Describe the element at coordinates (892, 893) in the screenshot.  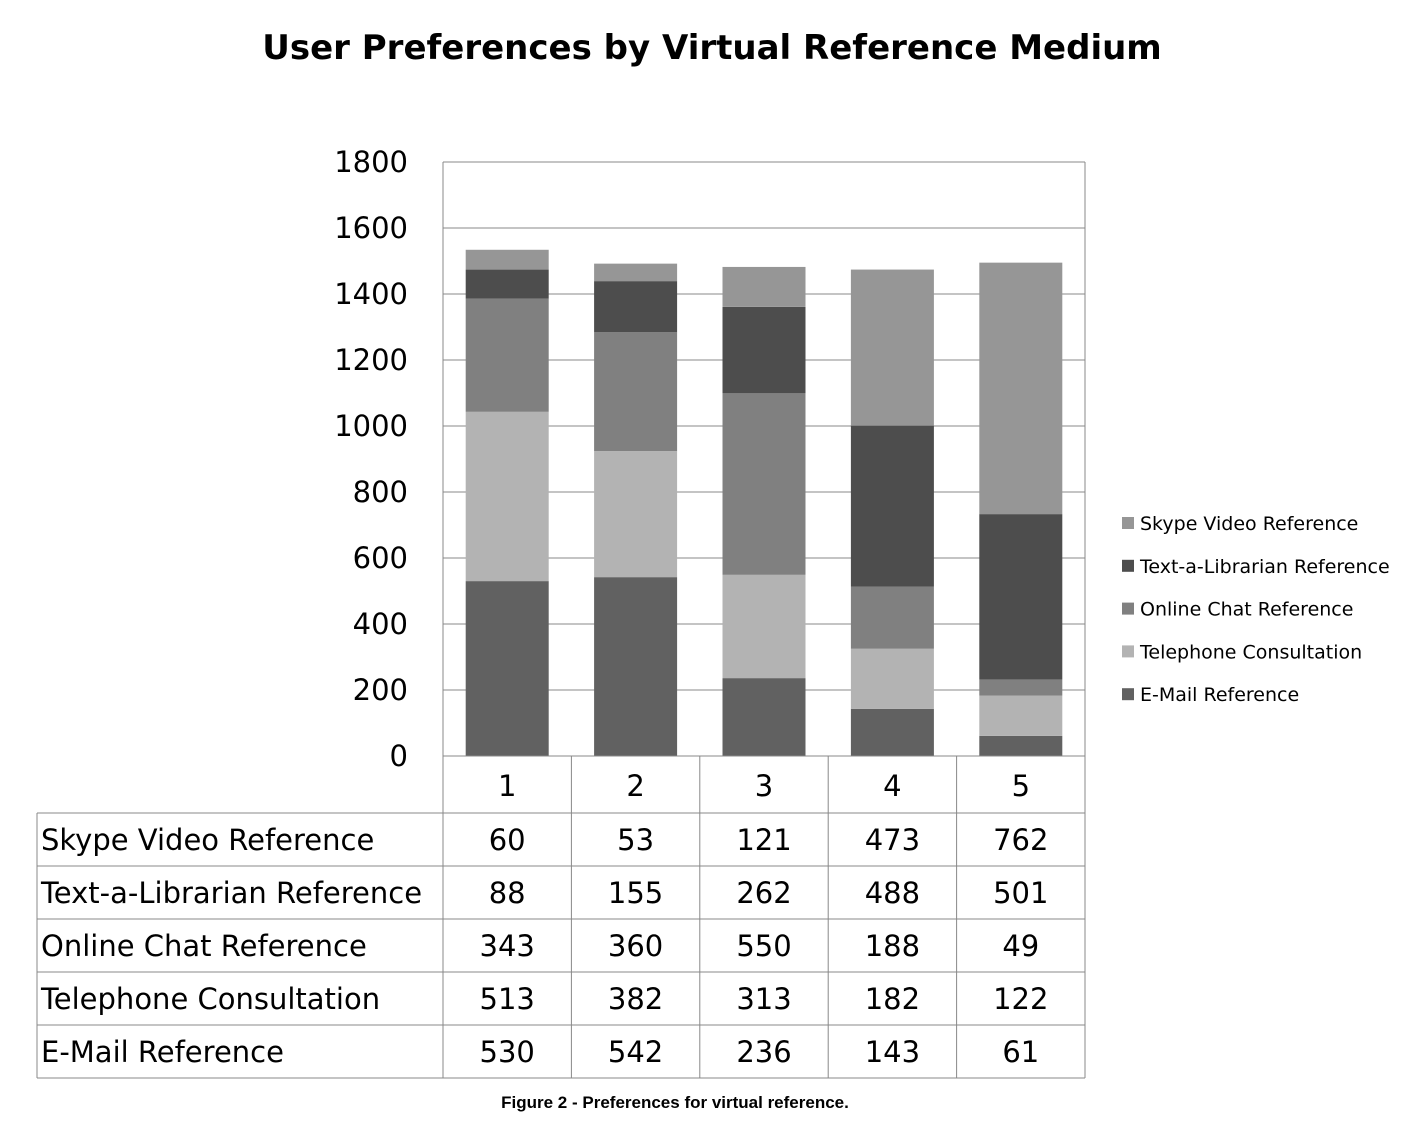
I see `table-cell-value: 488` at that location.